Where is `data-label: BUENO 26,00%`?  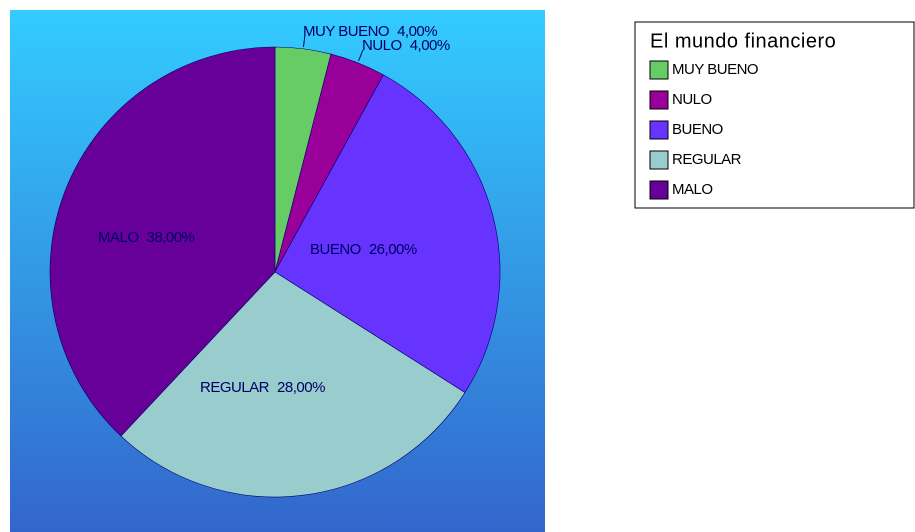 data-label: BUENO 26,00% is located at coordinates (363, 249).